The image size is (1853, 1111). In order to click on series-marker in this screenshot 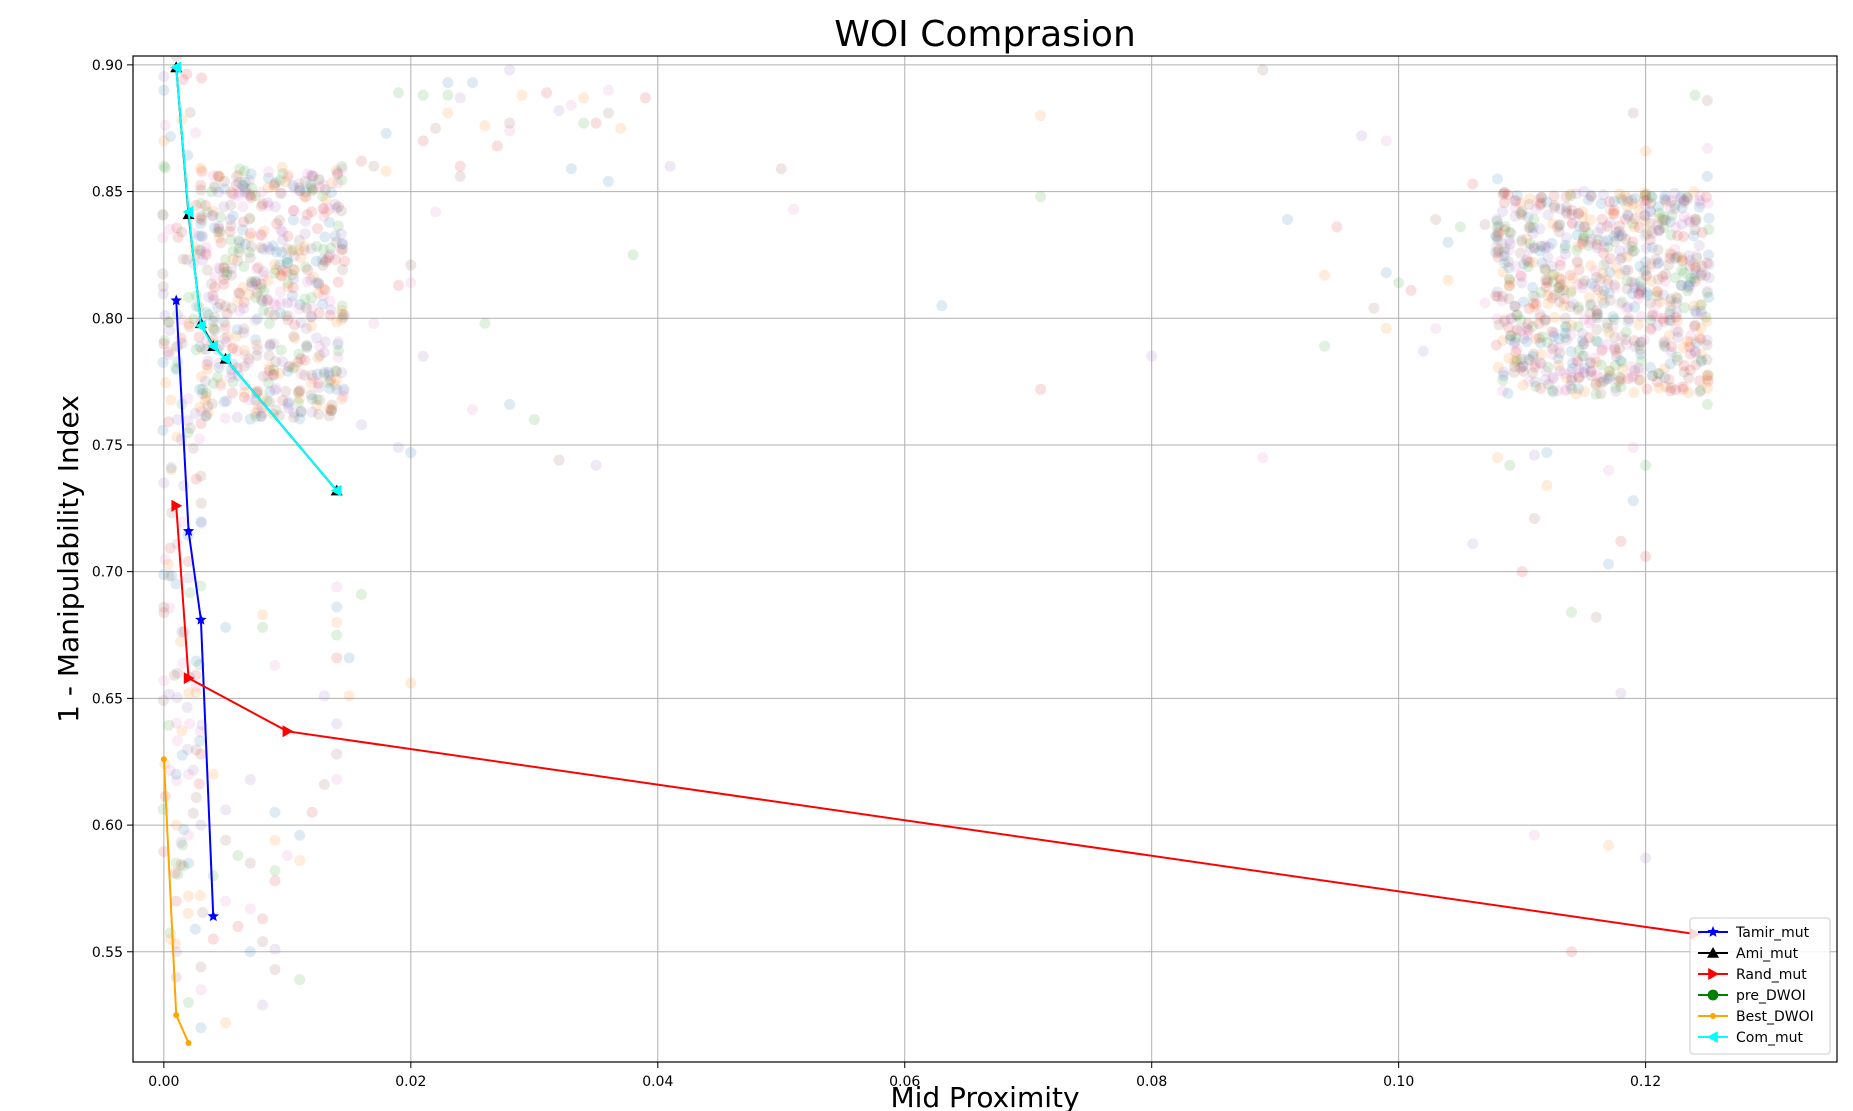, I will do `click(176, 300)`.